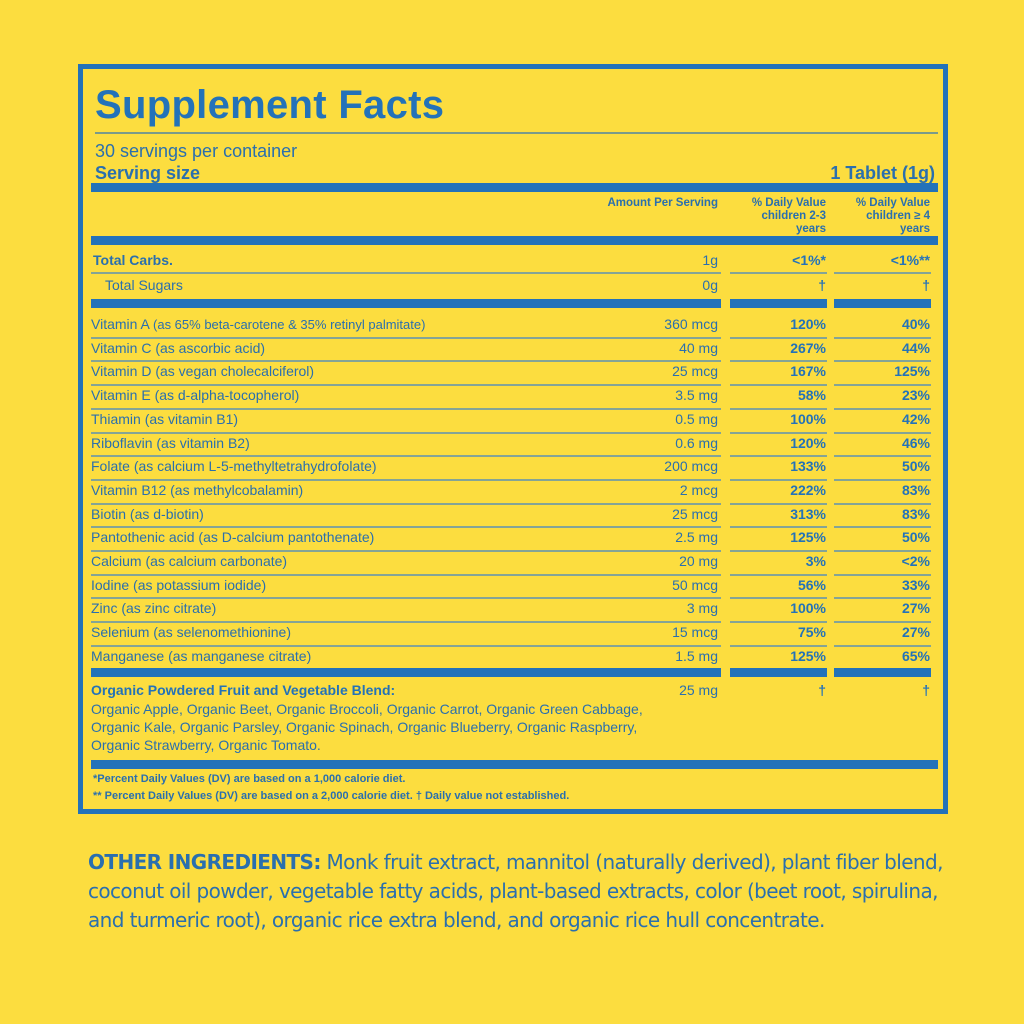 The image size is (1024, 1024). I want to click on nutrient-dv-2-3: 133%, so click(808, 466).